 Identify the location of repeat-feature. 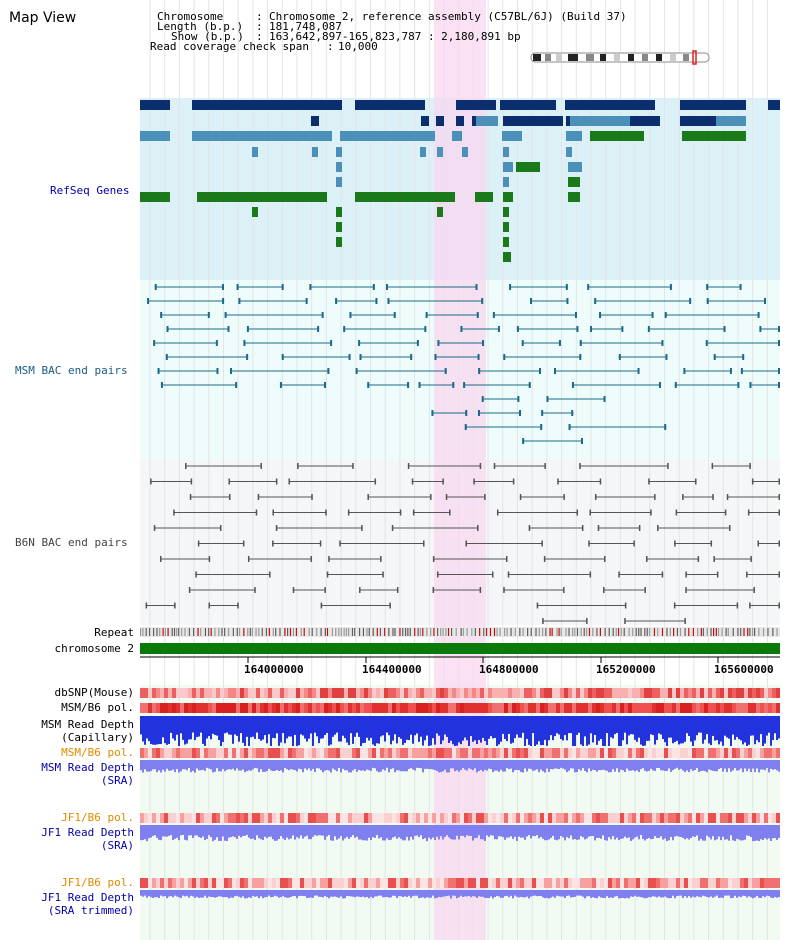
(494, 632).